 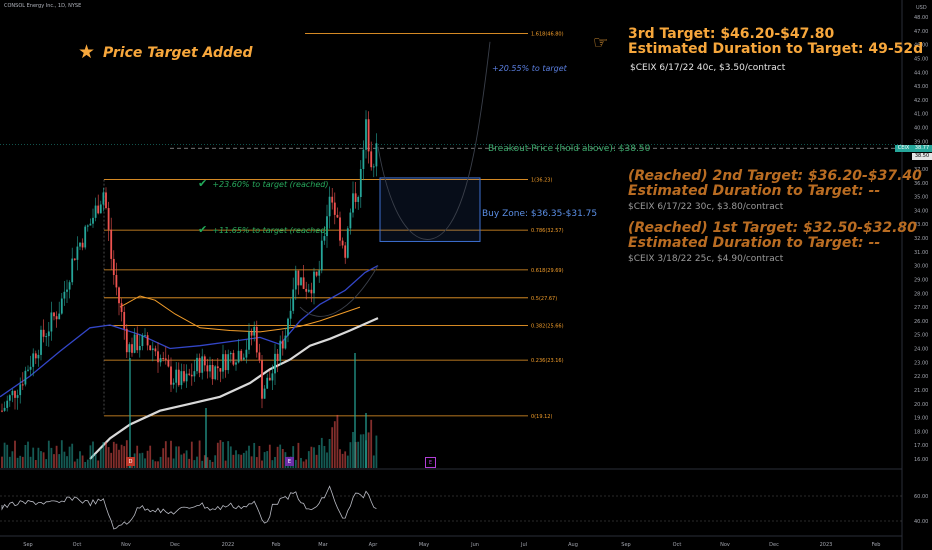 I want to click on pct-reached-1: ✔ +23.60% to target (reached), so click(x=263, y=183).